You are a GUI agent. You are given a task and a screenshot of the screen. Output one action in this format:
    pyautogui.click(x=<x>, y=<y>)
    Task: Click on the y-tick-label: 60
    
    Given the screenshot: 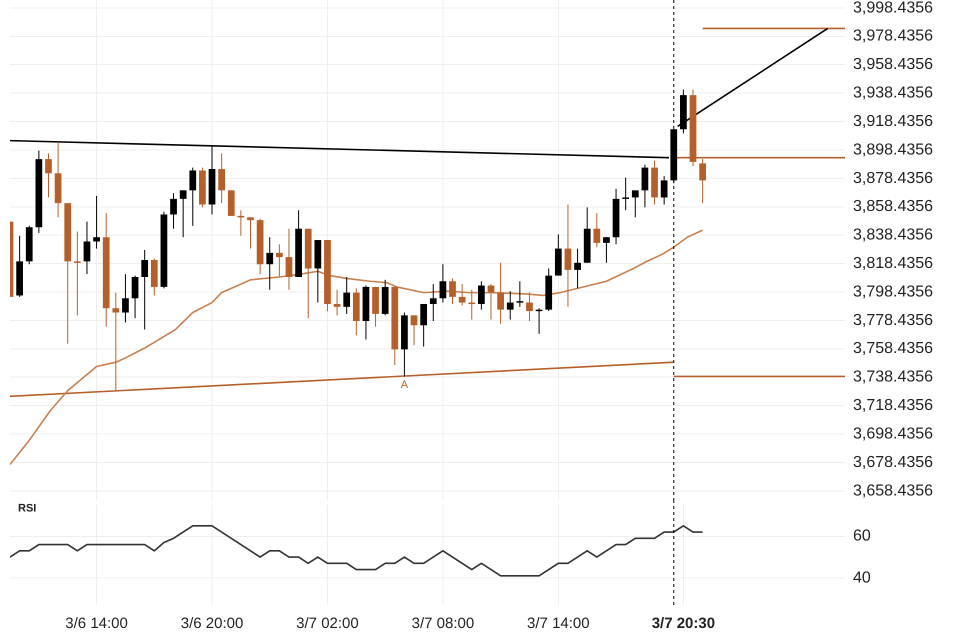 What is the action you would take?
    pyautogui.click(x=862, y=536)
    